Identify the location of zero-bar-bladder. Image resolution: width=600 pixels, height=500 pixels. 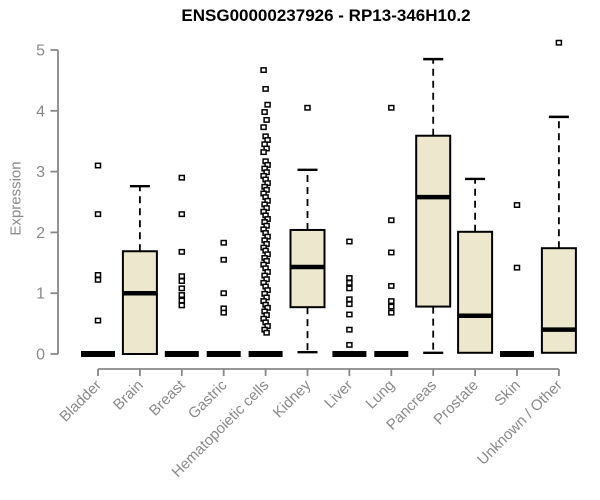
(98, 354).